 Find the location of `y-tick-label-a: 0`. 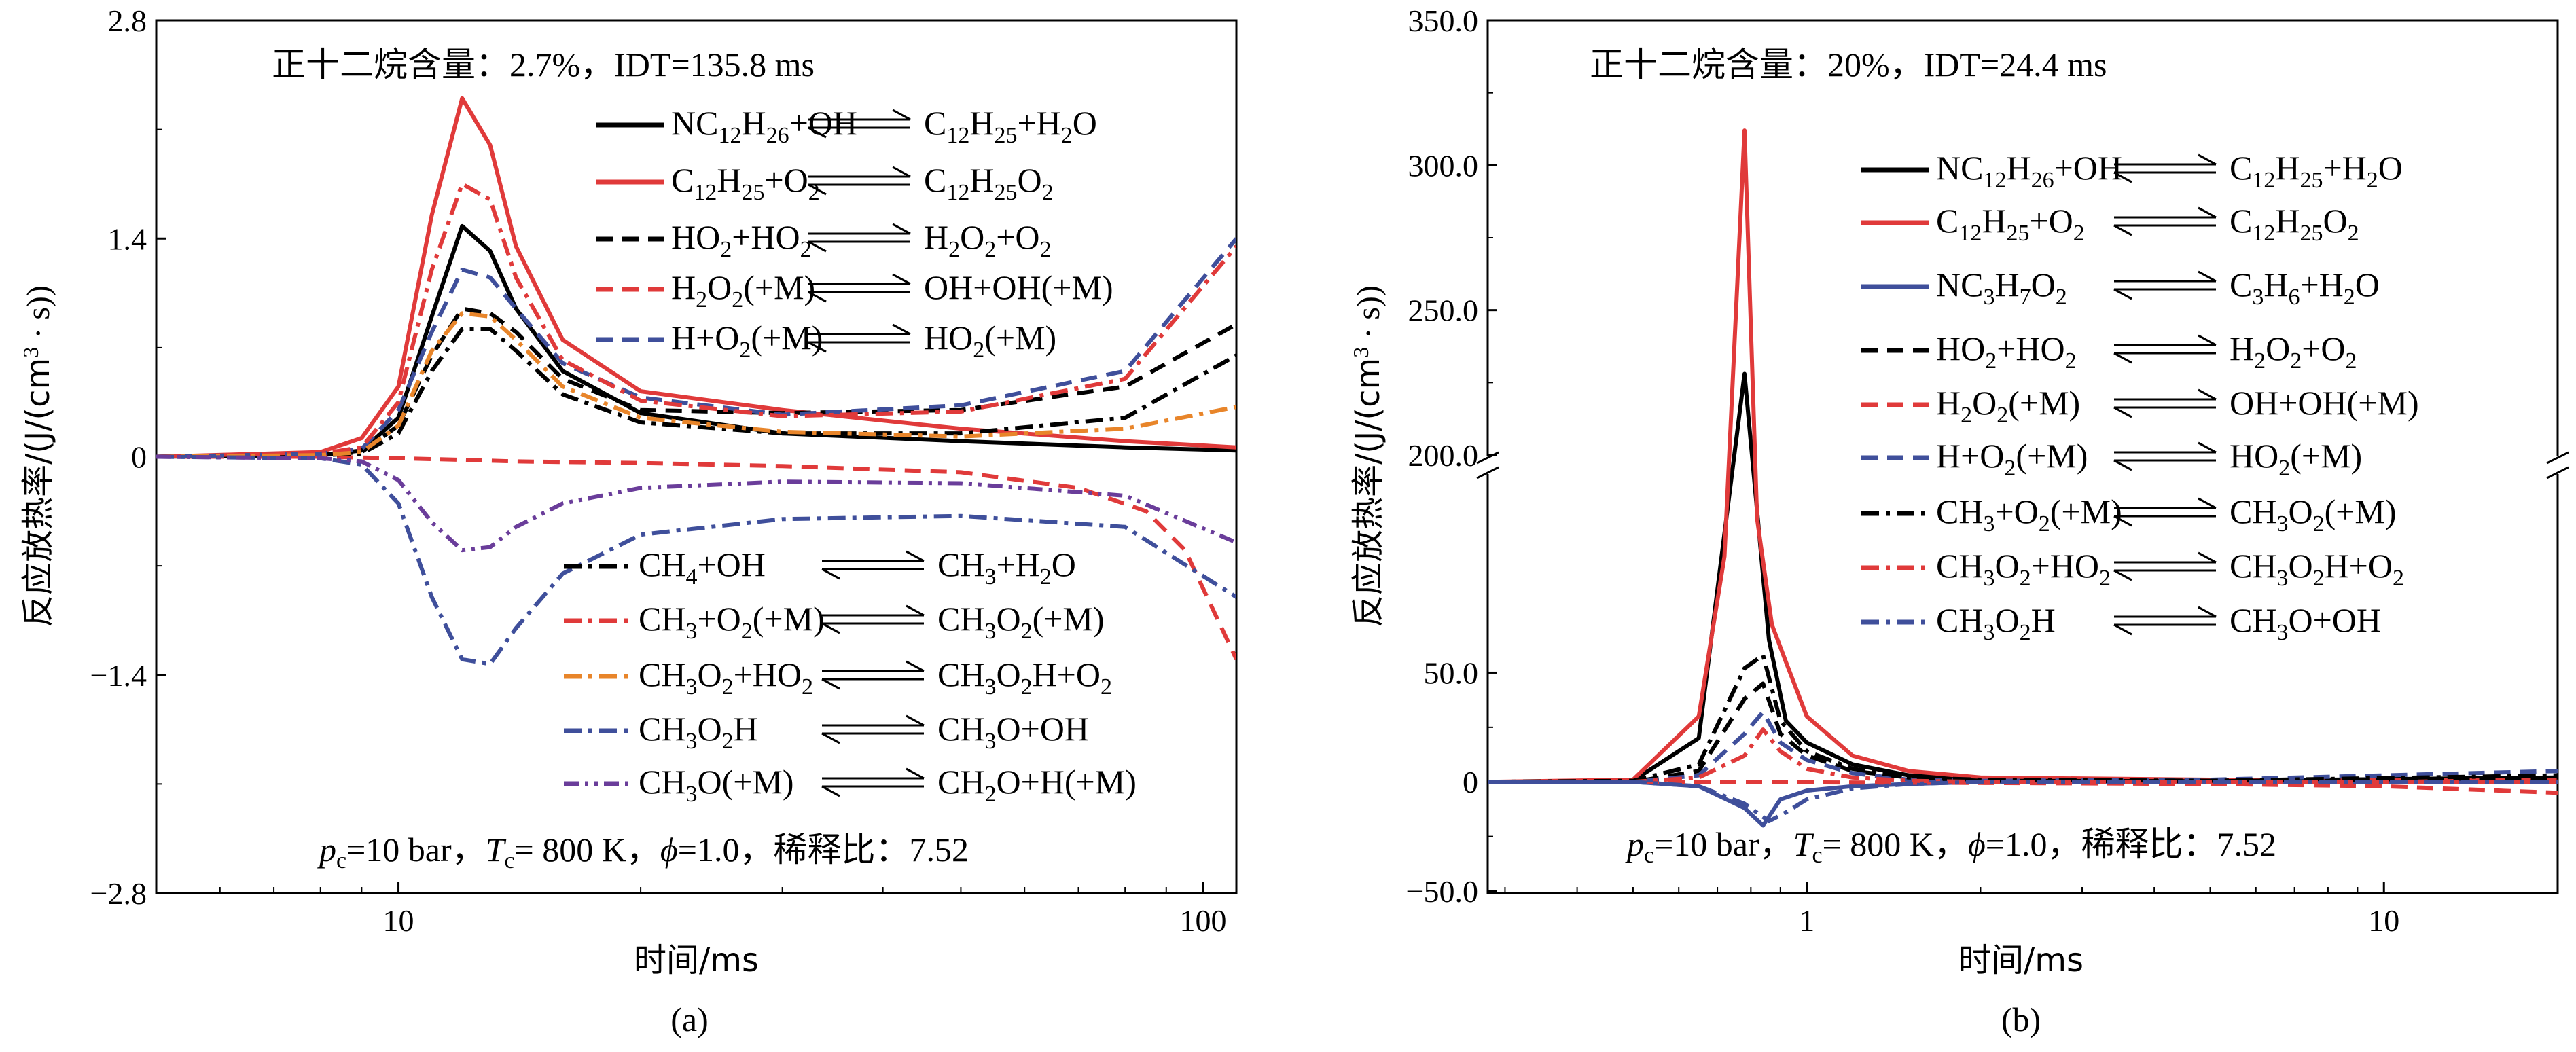

y-tick-label-a: 0 is located at coordinates (139, 457).